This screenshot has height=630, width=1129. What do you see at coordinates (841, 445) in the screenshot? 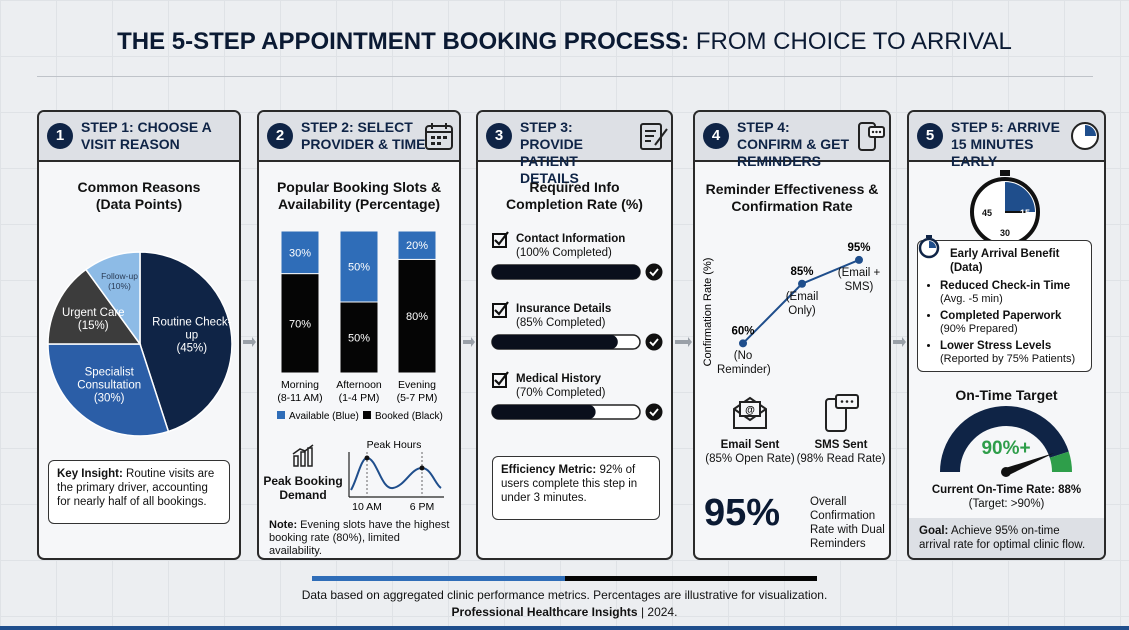
I see `channel-name: SMS Sent` at bounding box center [841, 445].